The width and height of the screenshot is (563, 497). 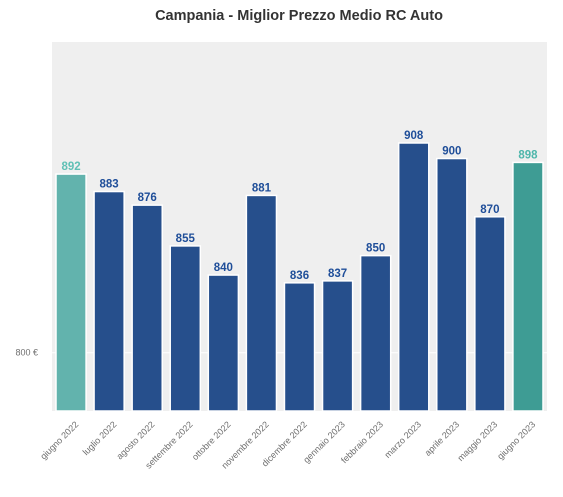 I want to click on data-label: 840, so click(x=223, y=268).